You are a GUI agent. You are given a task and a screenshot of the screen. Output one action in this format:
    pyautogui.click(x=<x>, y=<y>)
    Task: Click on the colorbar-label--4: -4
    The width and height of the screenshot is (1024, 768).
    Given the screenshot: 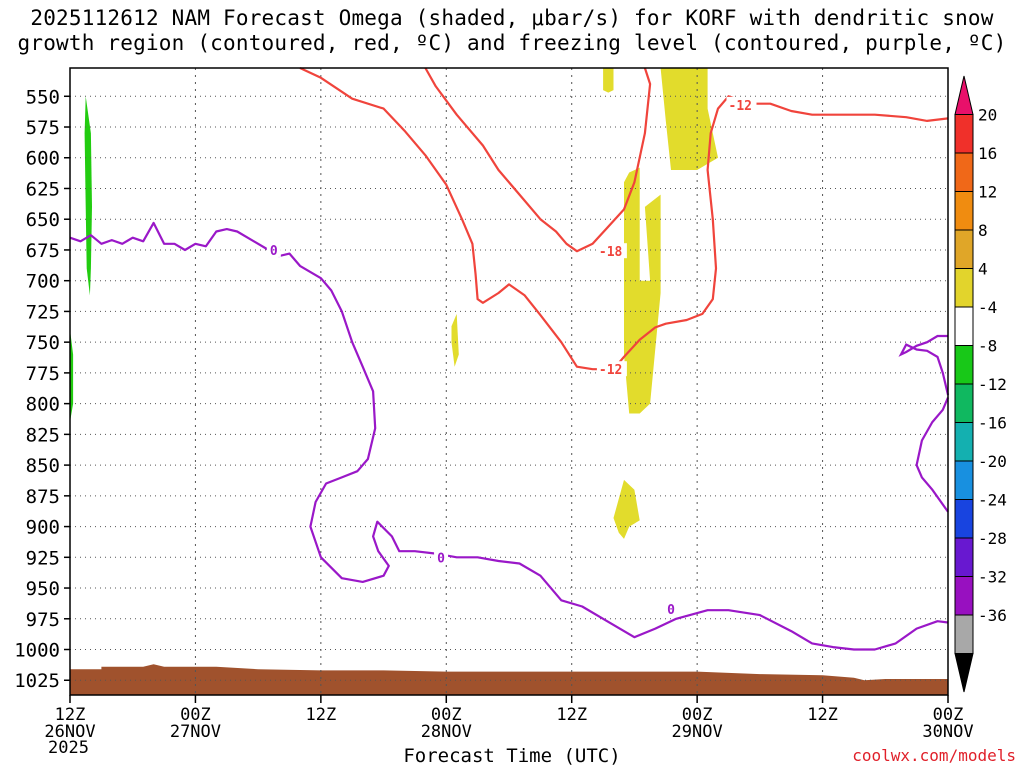 What is the action you would take?
    pyautogui.click(x=987, y=307)
    